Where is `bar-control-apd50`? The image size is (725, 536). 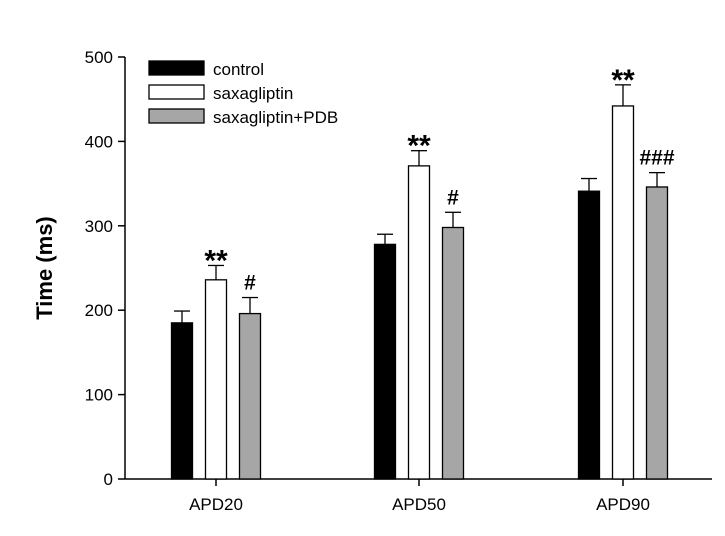 bar-control-apd50 is located at coordinates (385, 361).